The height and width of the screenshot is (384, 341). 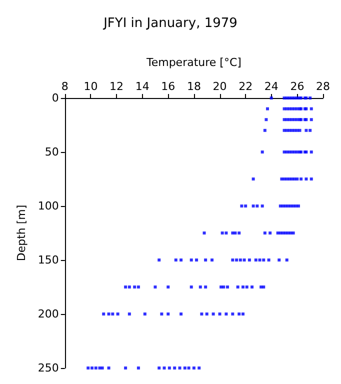 What do you see at coordinates (193, 62) in the screenshot?
I see `x-axis-title: Temperature [°C]` at bounding box center [193, 62].